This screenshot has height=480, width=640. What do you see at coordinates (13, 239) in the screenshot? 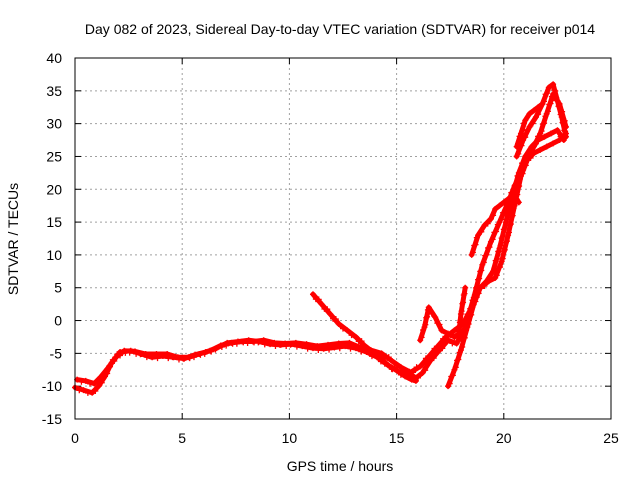
I see `y-axis-label: SDTVAR / TECUs` at bounding box center [13, 239].